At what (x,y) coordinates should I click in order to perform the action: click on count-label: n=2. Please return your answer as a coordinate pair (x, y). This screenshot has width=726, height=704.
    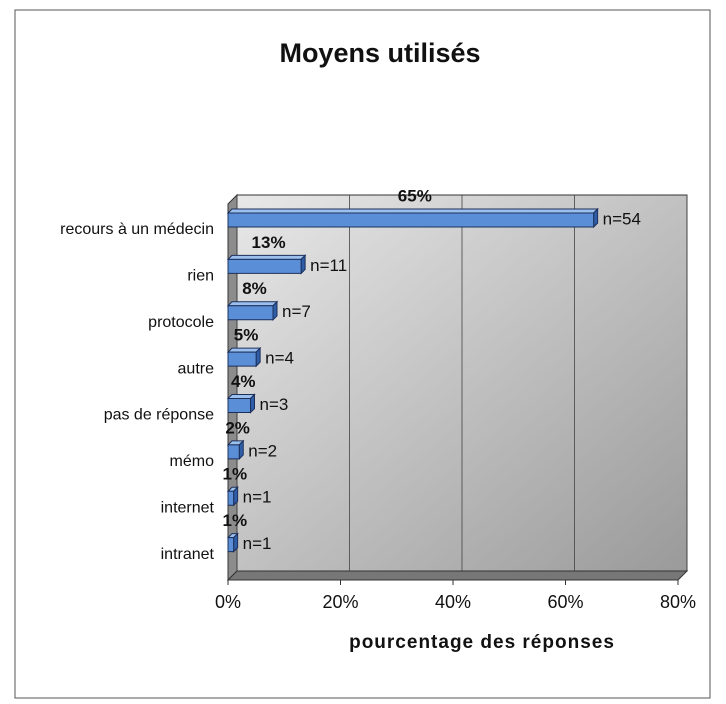
    Looking at the image, I should click on (262, 450).